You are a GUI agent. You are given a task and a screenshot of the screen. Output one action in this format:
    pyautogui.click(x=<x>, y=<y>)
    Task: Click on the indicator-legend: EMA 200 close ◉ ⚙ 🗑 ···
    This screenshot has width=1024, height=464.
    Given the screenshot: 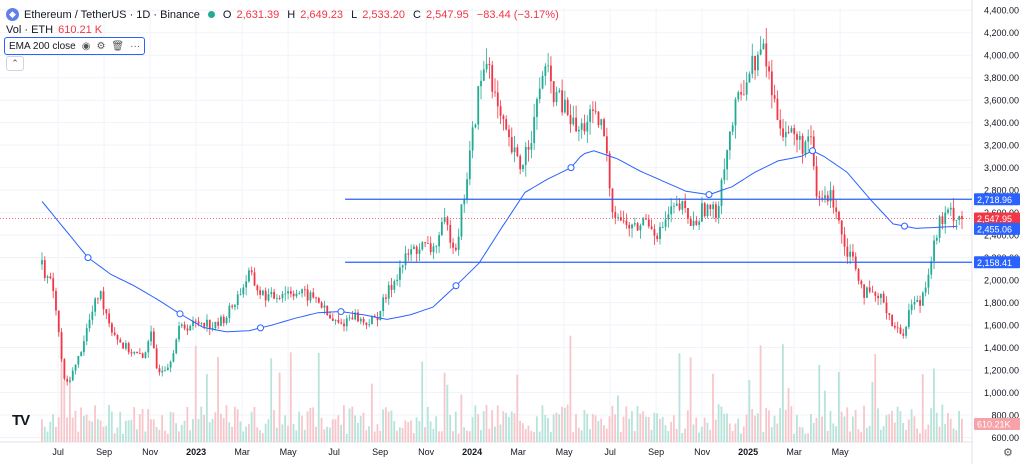 What is the action you would take?
    pyautogui.click(x=75, y=46)
    